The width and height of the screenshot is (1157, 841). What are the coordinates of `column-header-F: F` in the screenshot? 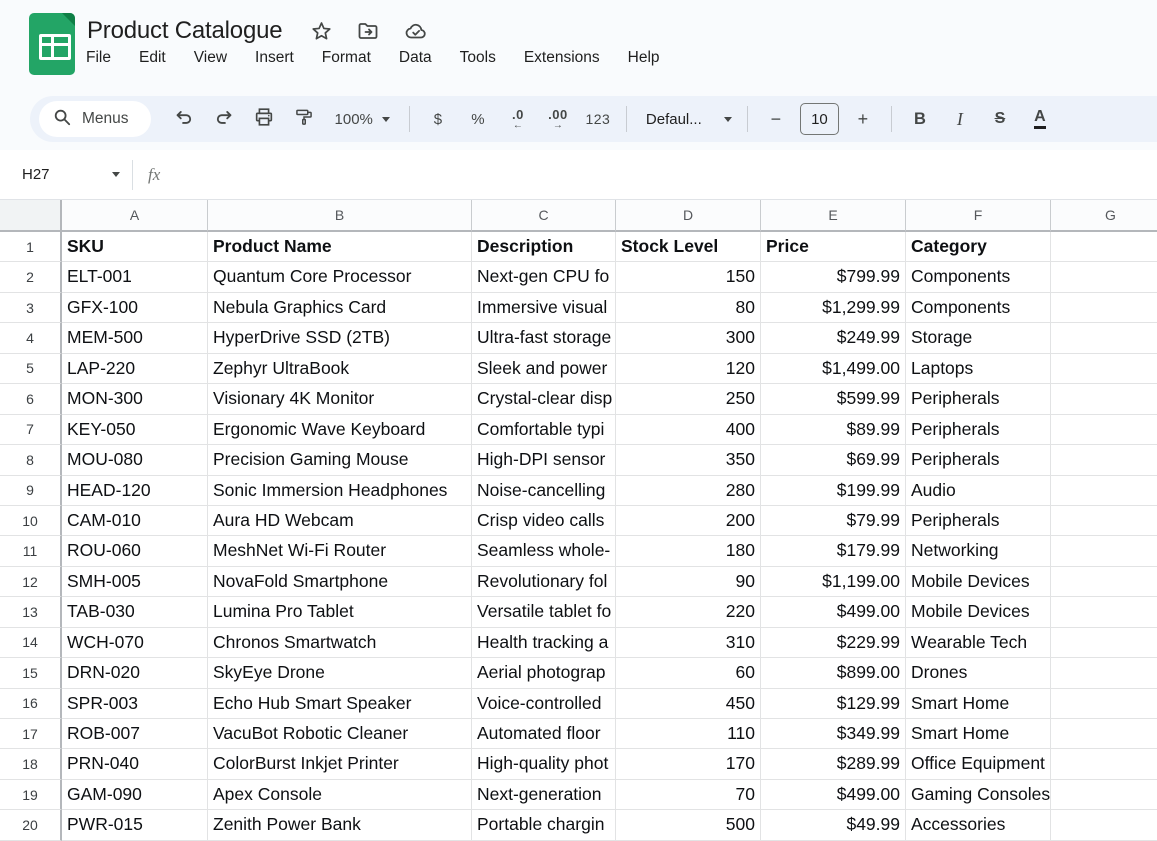 It's located at (978, 216).